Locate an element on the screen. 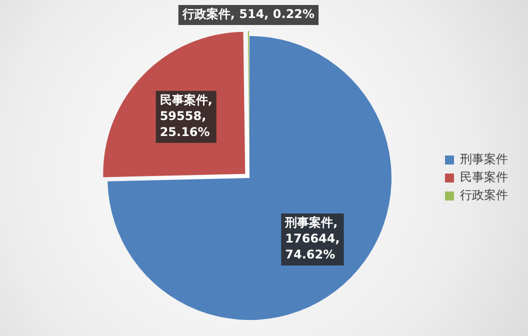  data-label: 民事案件, 59558, 25.16% is located at coordinates (186, 116).